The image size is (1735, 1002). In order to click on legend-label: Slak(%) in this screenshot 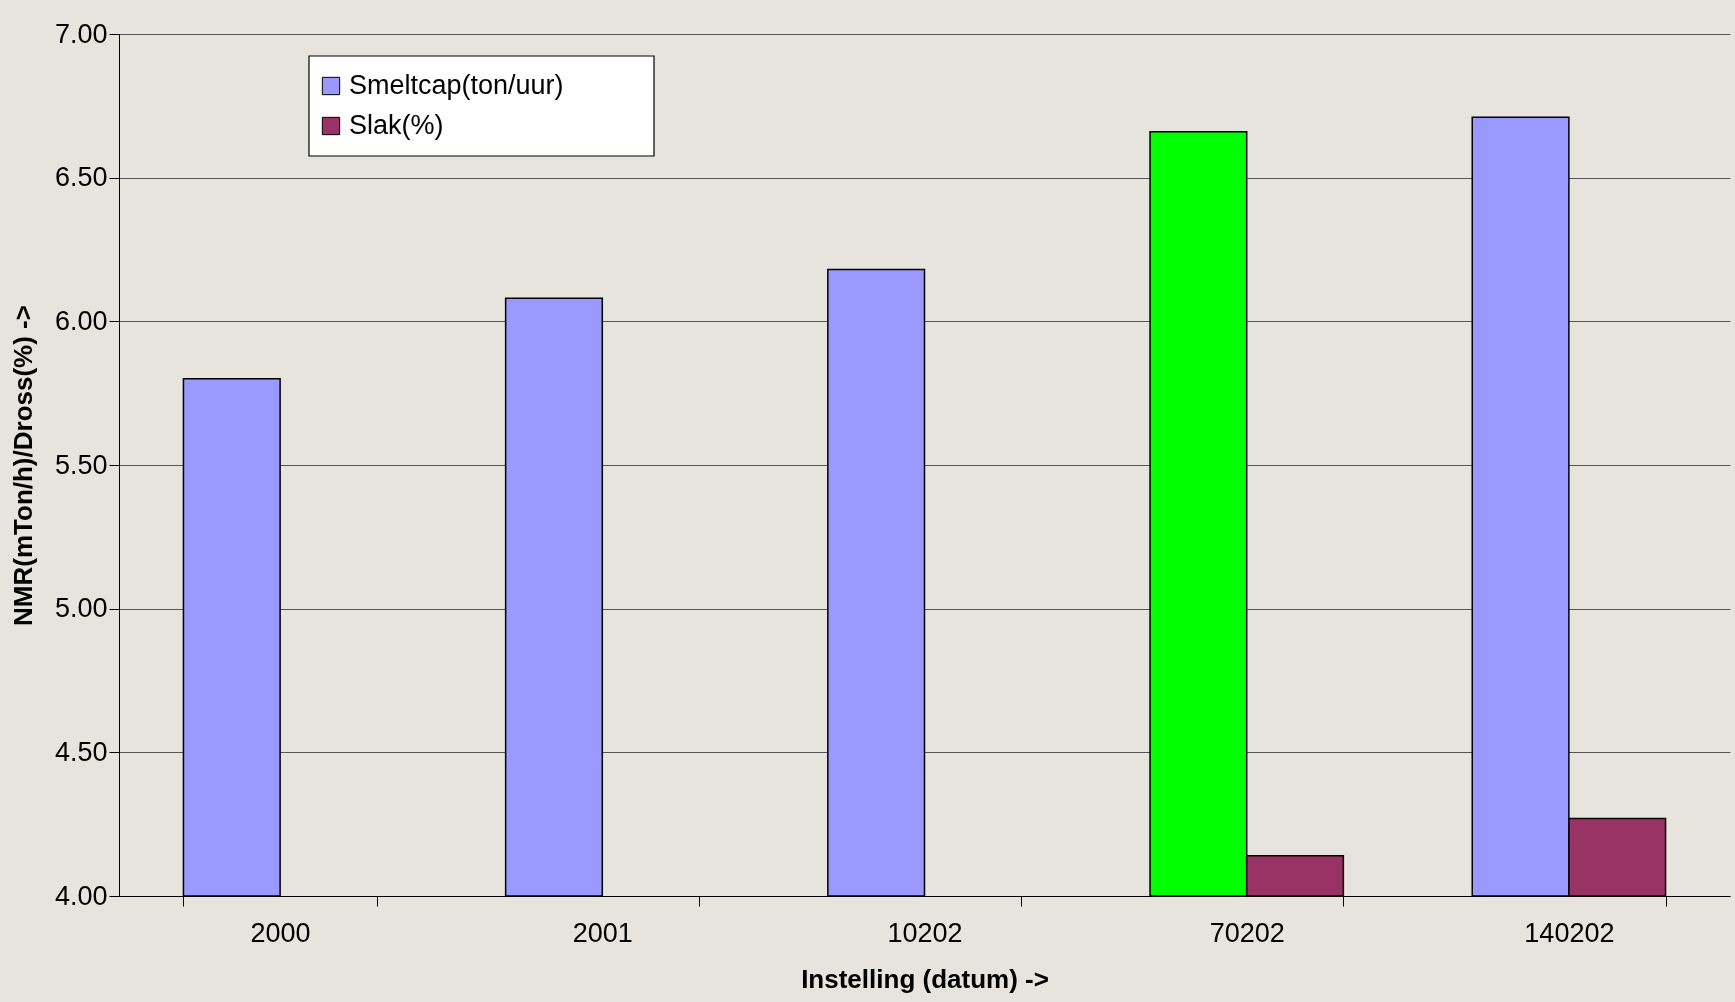, I will do `click(396, 125)`.